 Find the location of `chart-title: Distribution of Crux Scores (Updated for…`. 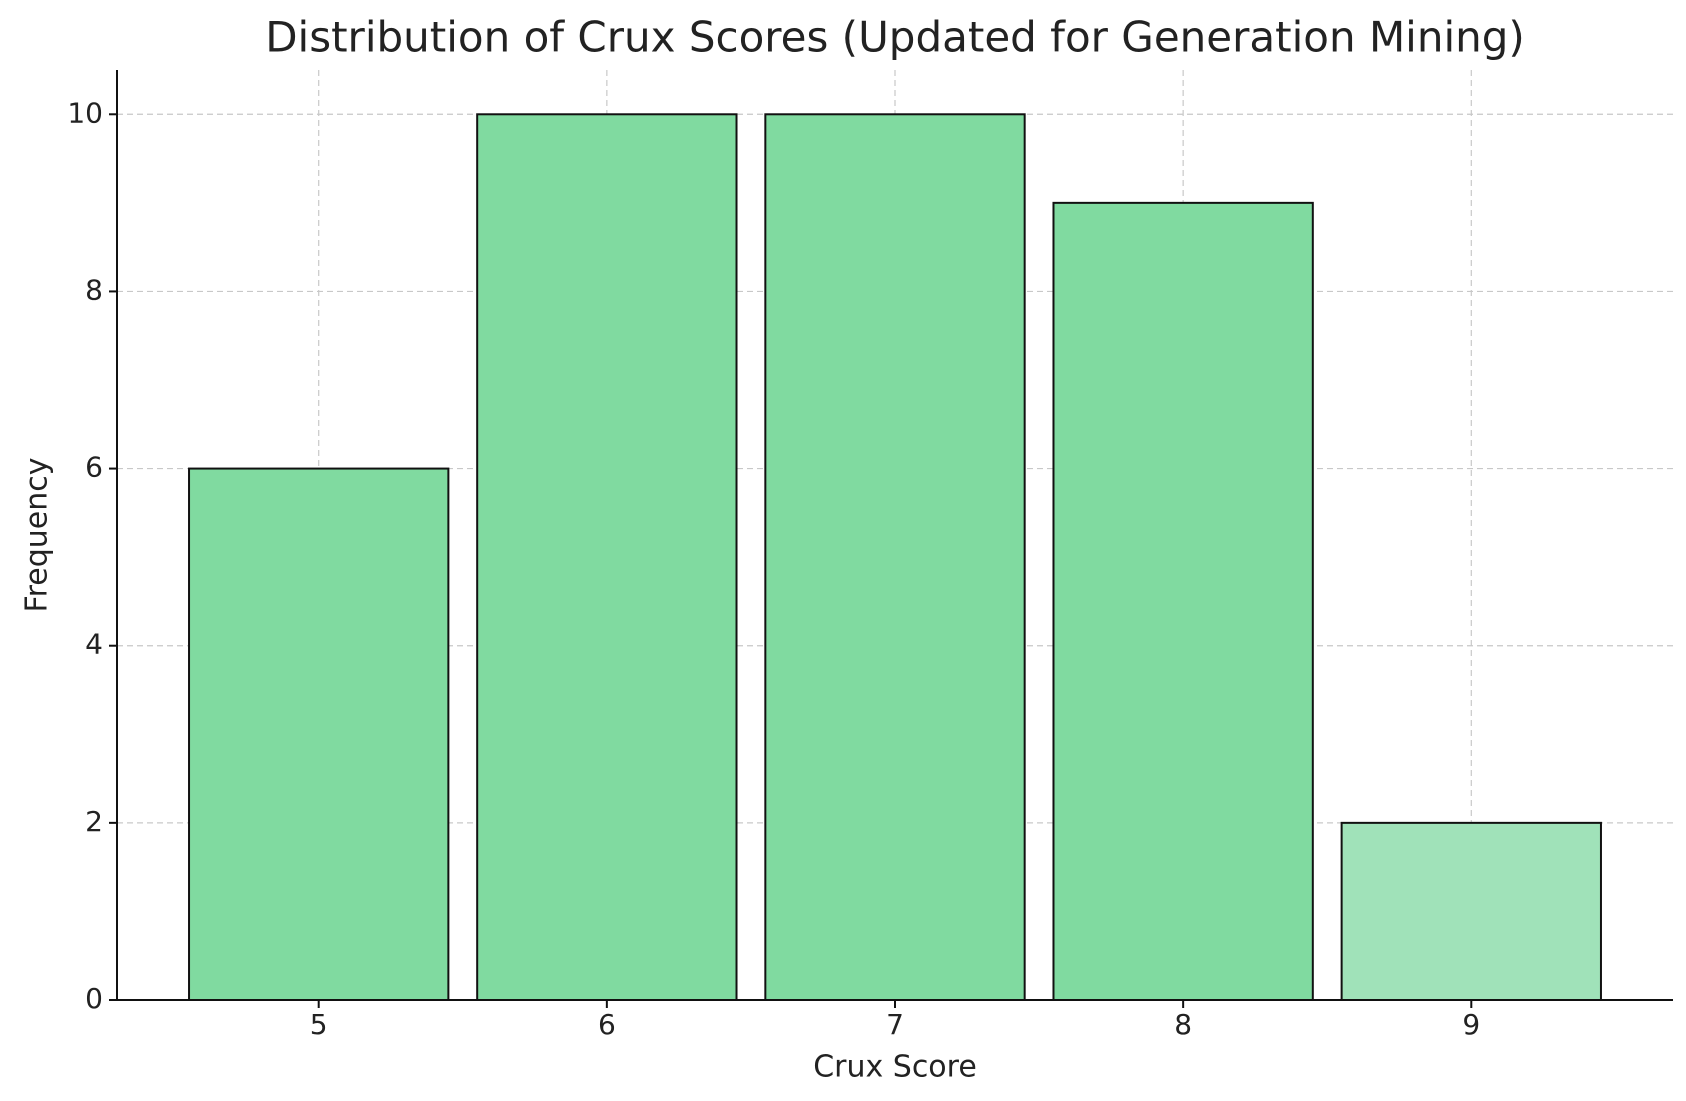

chart-title: Distribution of Crux Scores (Updated for… is located at coordinates (895, 37).